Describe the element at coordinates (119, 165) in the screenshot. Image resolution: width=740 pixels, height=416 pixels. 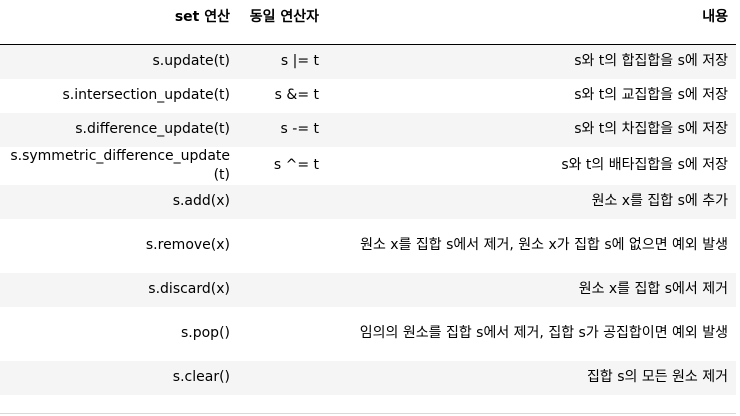
I see `cell-method: s.symmetric_difference_update(t)` at that location.